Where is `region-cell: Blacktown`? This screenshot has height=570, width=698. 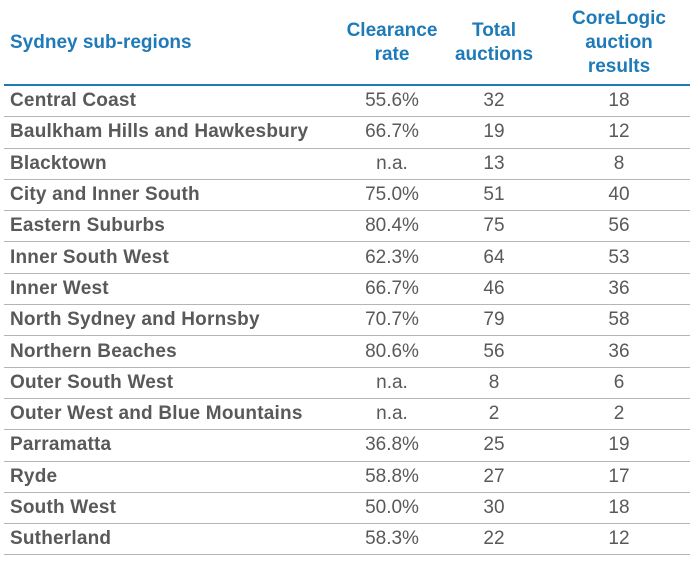 region-cell: Blacktown is located at coordinates (174, 164).